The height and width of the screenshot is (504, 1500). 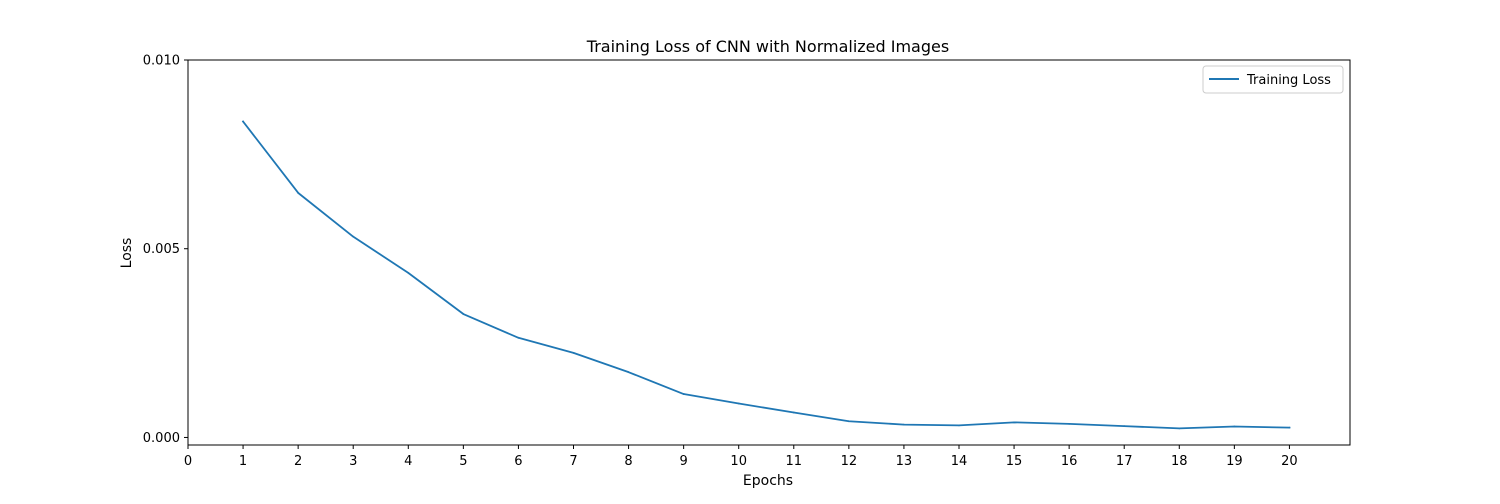 What do you see at coordinates (161, 61) in the screenshot?
I see `y-tick-label: 0.010` at bounding box center [161, 61].